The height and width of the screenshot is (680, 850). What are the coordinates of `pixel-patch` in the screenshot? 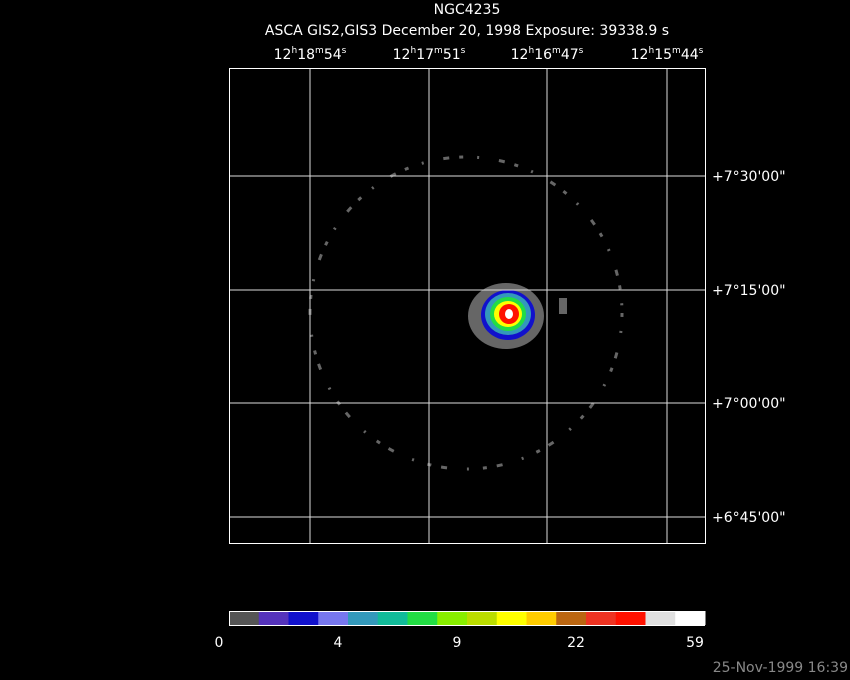 It's located at (563, 306).